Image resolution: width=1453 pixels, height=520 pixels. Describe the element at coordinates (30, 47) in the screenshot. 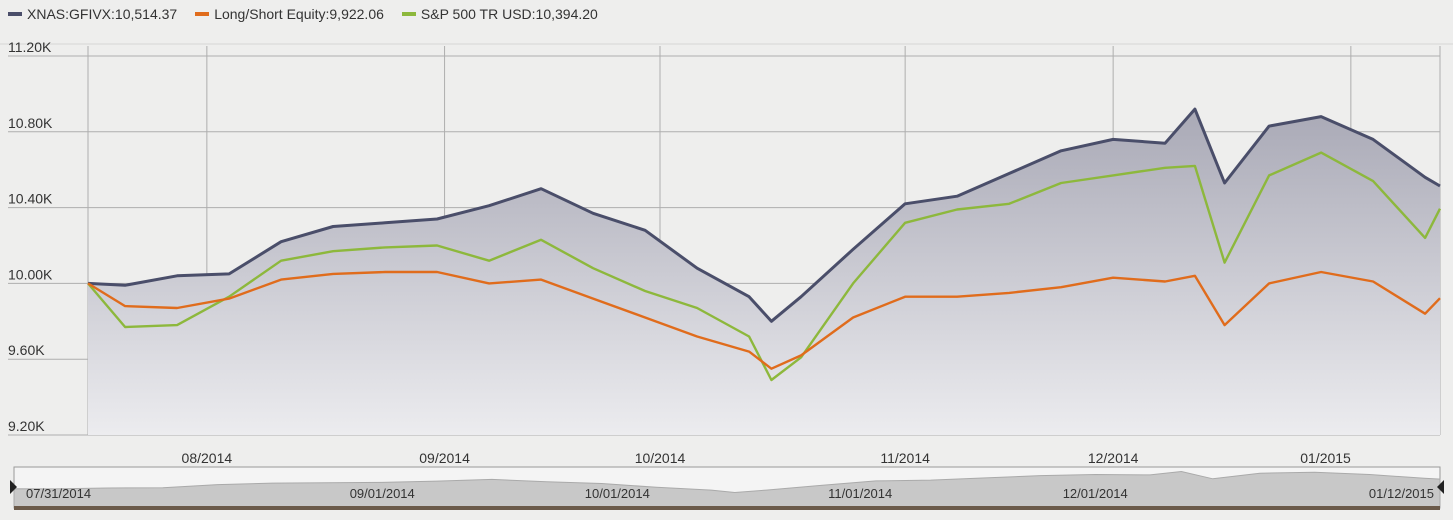

I see `y-tick-label: 11.20K` at that location.